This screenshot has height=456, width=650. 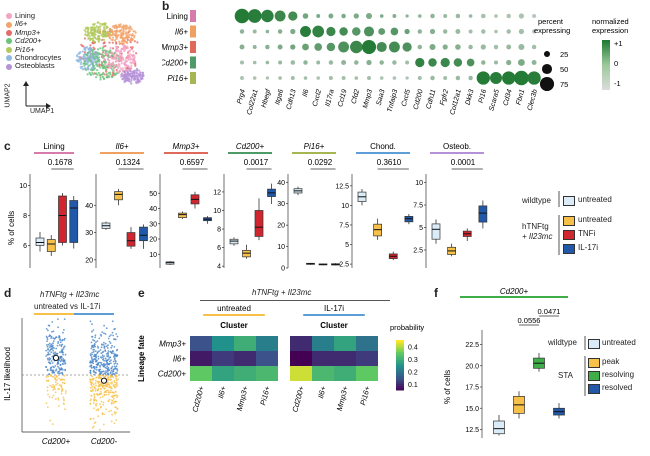 I want to click on color-legend-title-2: expression, so click(x=610, y=30).